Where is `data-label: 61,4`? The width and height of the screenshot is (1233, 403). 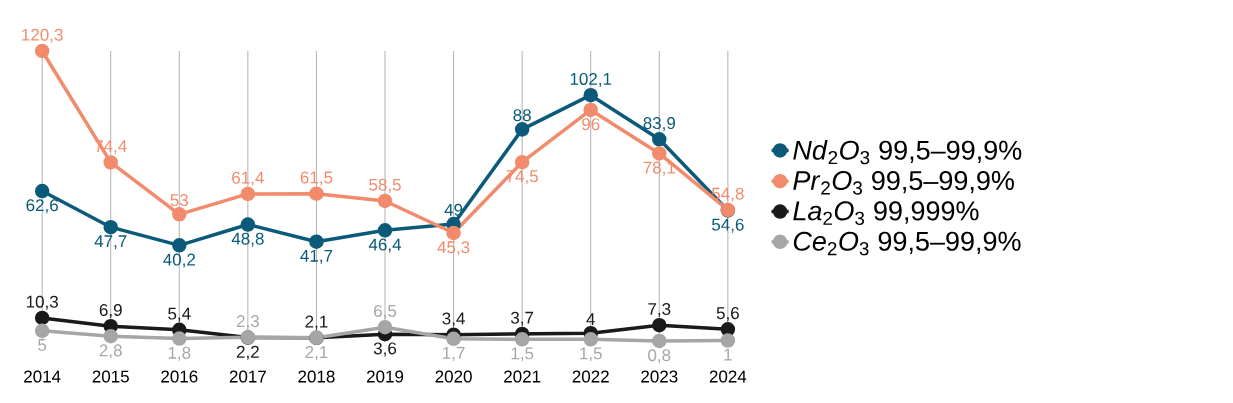 data-label: 61,4 is located at coordinates (248, 178).